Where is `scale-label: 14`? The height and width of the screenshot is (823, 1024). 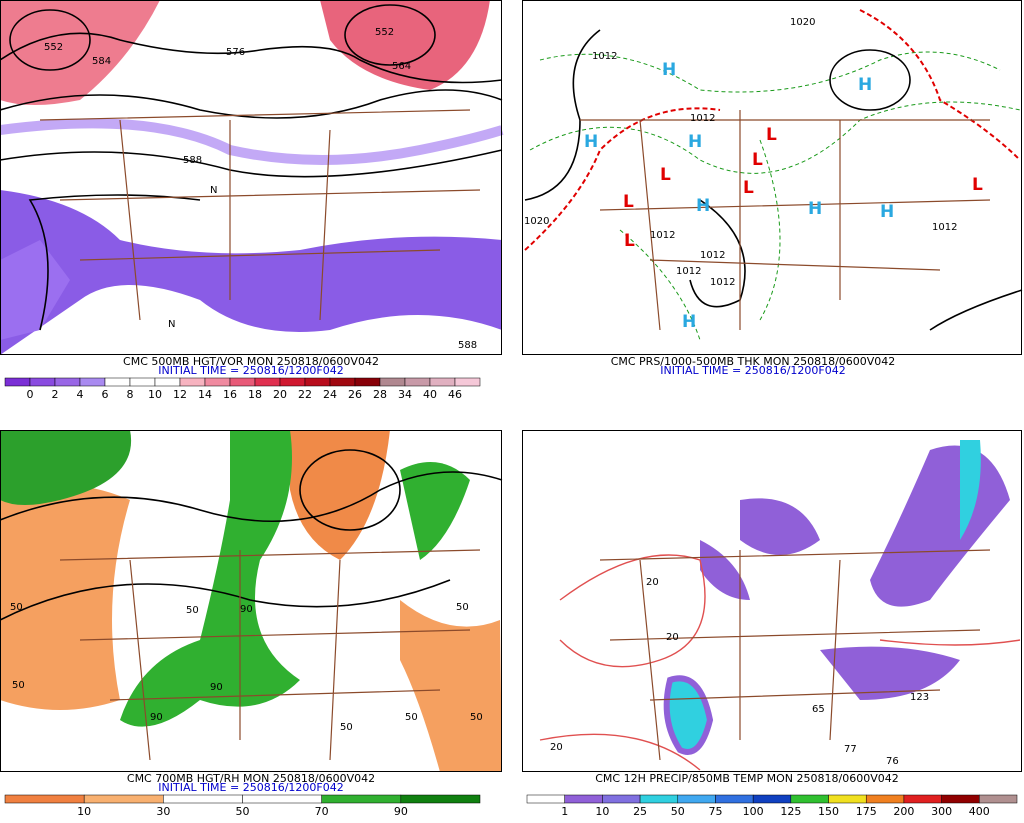 scale-label: 14 is located at coordinates (205, 394).